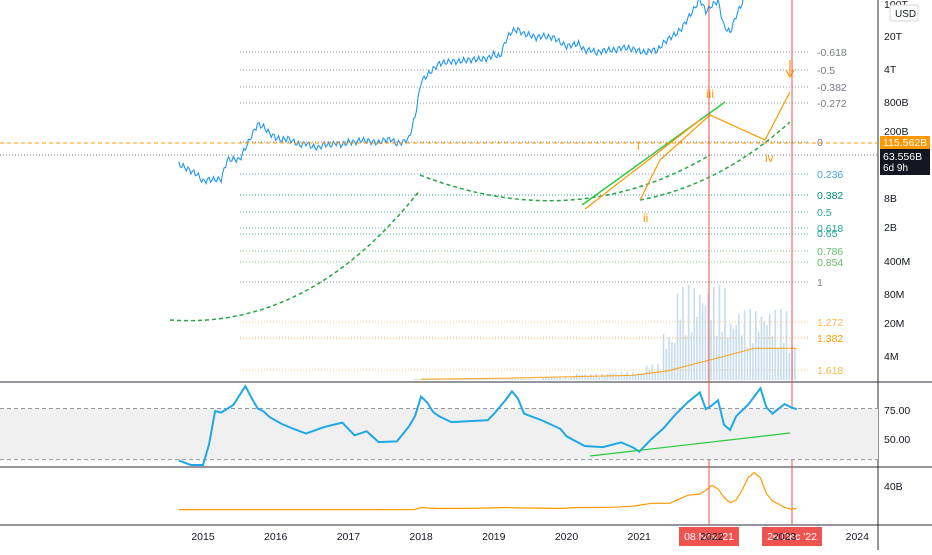 The width and height of the screenshot is (932, 555). Describe the element at coordinates (421, 537) in the screenshot. I see `time-axis-tick: 2018` at that location.